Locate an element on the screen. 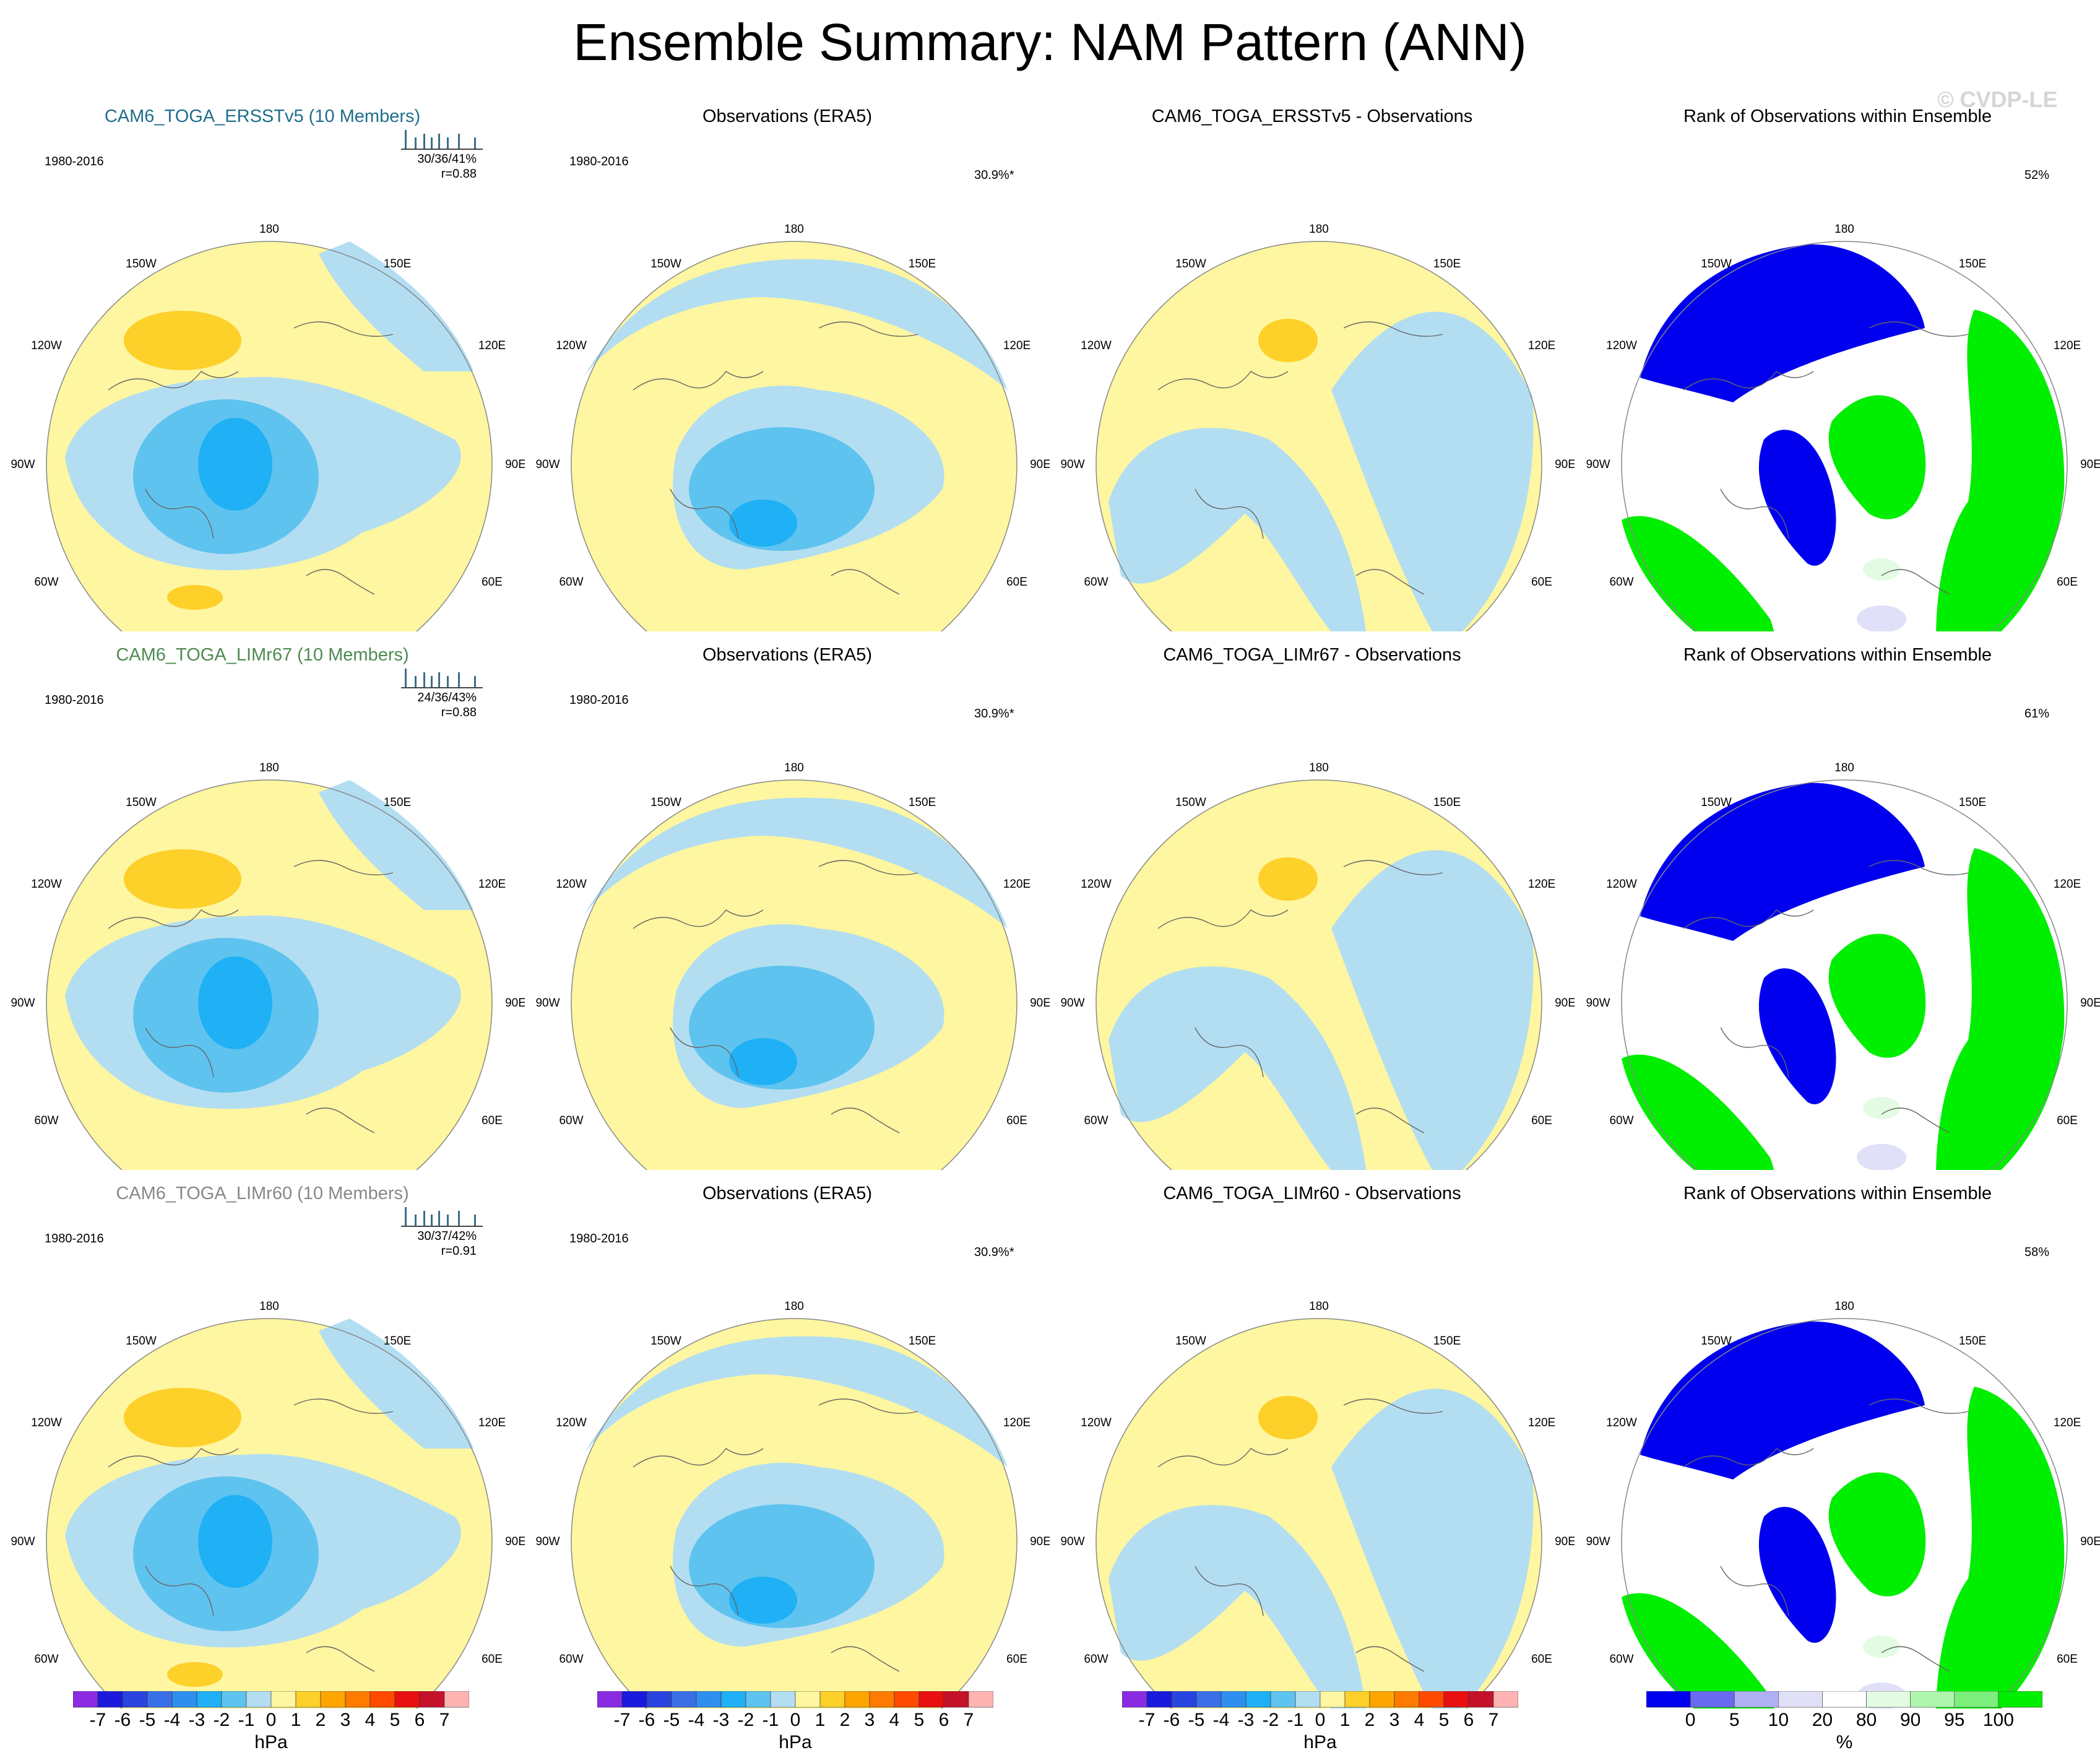 This screenshot has width=2100, height=1763. colorbar-tick-label: -6 is located at coordinates (646, 1720).